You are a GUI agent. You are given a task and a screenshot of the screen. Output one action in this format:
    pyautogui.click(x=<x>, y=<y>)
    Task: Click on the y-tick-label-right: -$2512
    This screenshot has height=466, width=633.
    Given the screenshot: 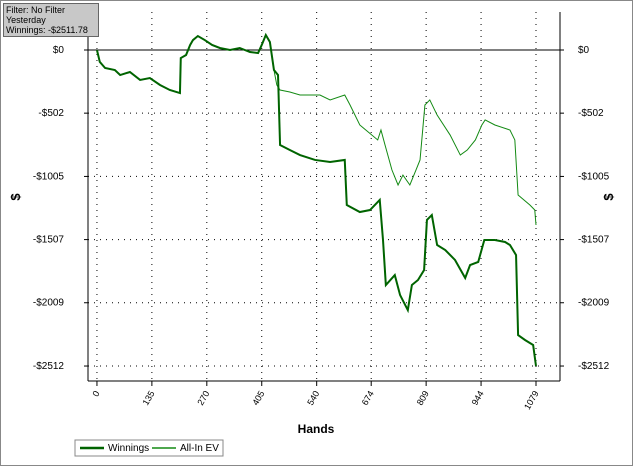 What is the action you would take?
    pyautogui.click(x=594, y=366)
    